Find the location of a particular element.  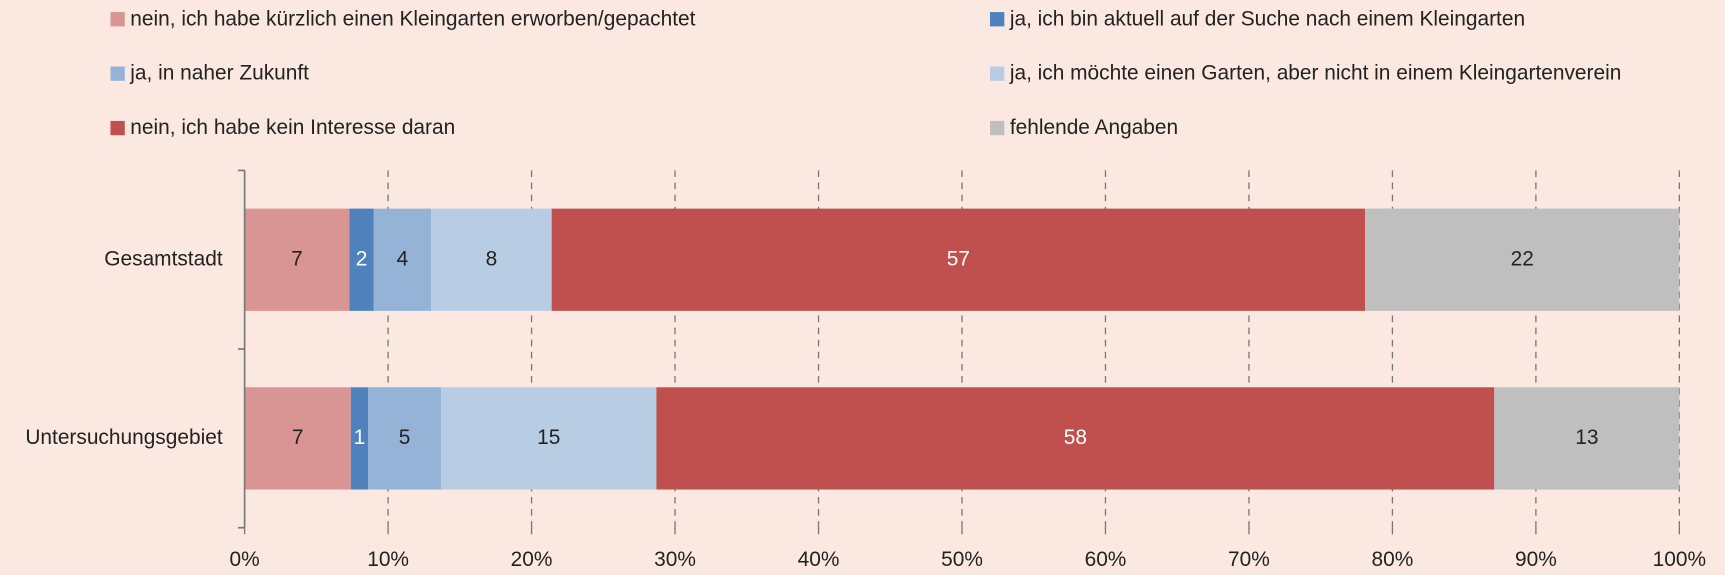

category-label: Gesamtstadt is located at coordinates (163, 258).